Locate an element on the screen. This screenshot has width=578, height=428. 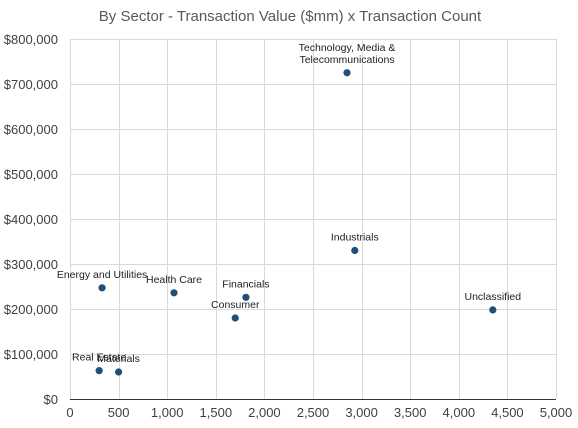
y-tick-label: $800,000 is located at coordinates (31, 39).